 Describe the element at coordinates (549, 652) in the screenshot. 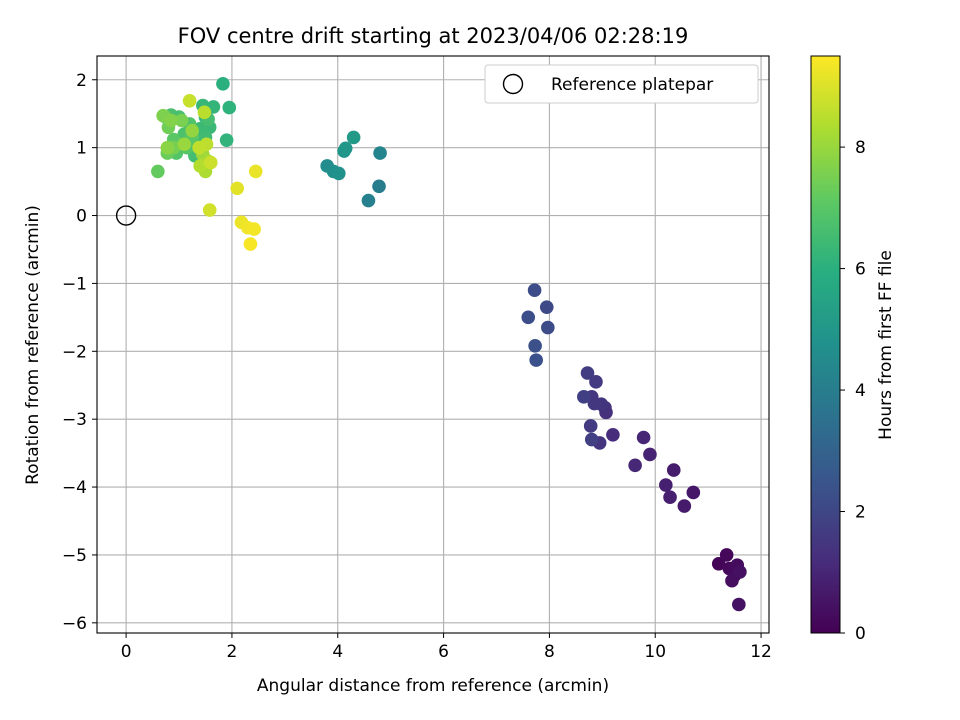

I see `x-tick-label: 8` at that location.